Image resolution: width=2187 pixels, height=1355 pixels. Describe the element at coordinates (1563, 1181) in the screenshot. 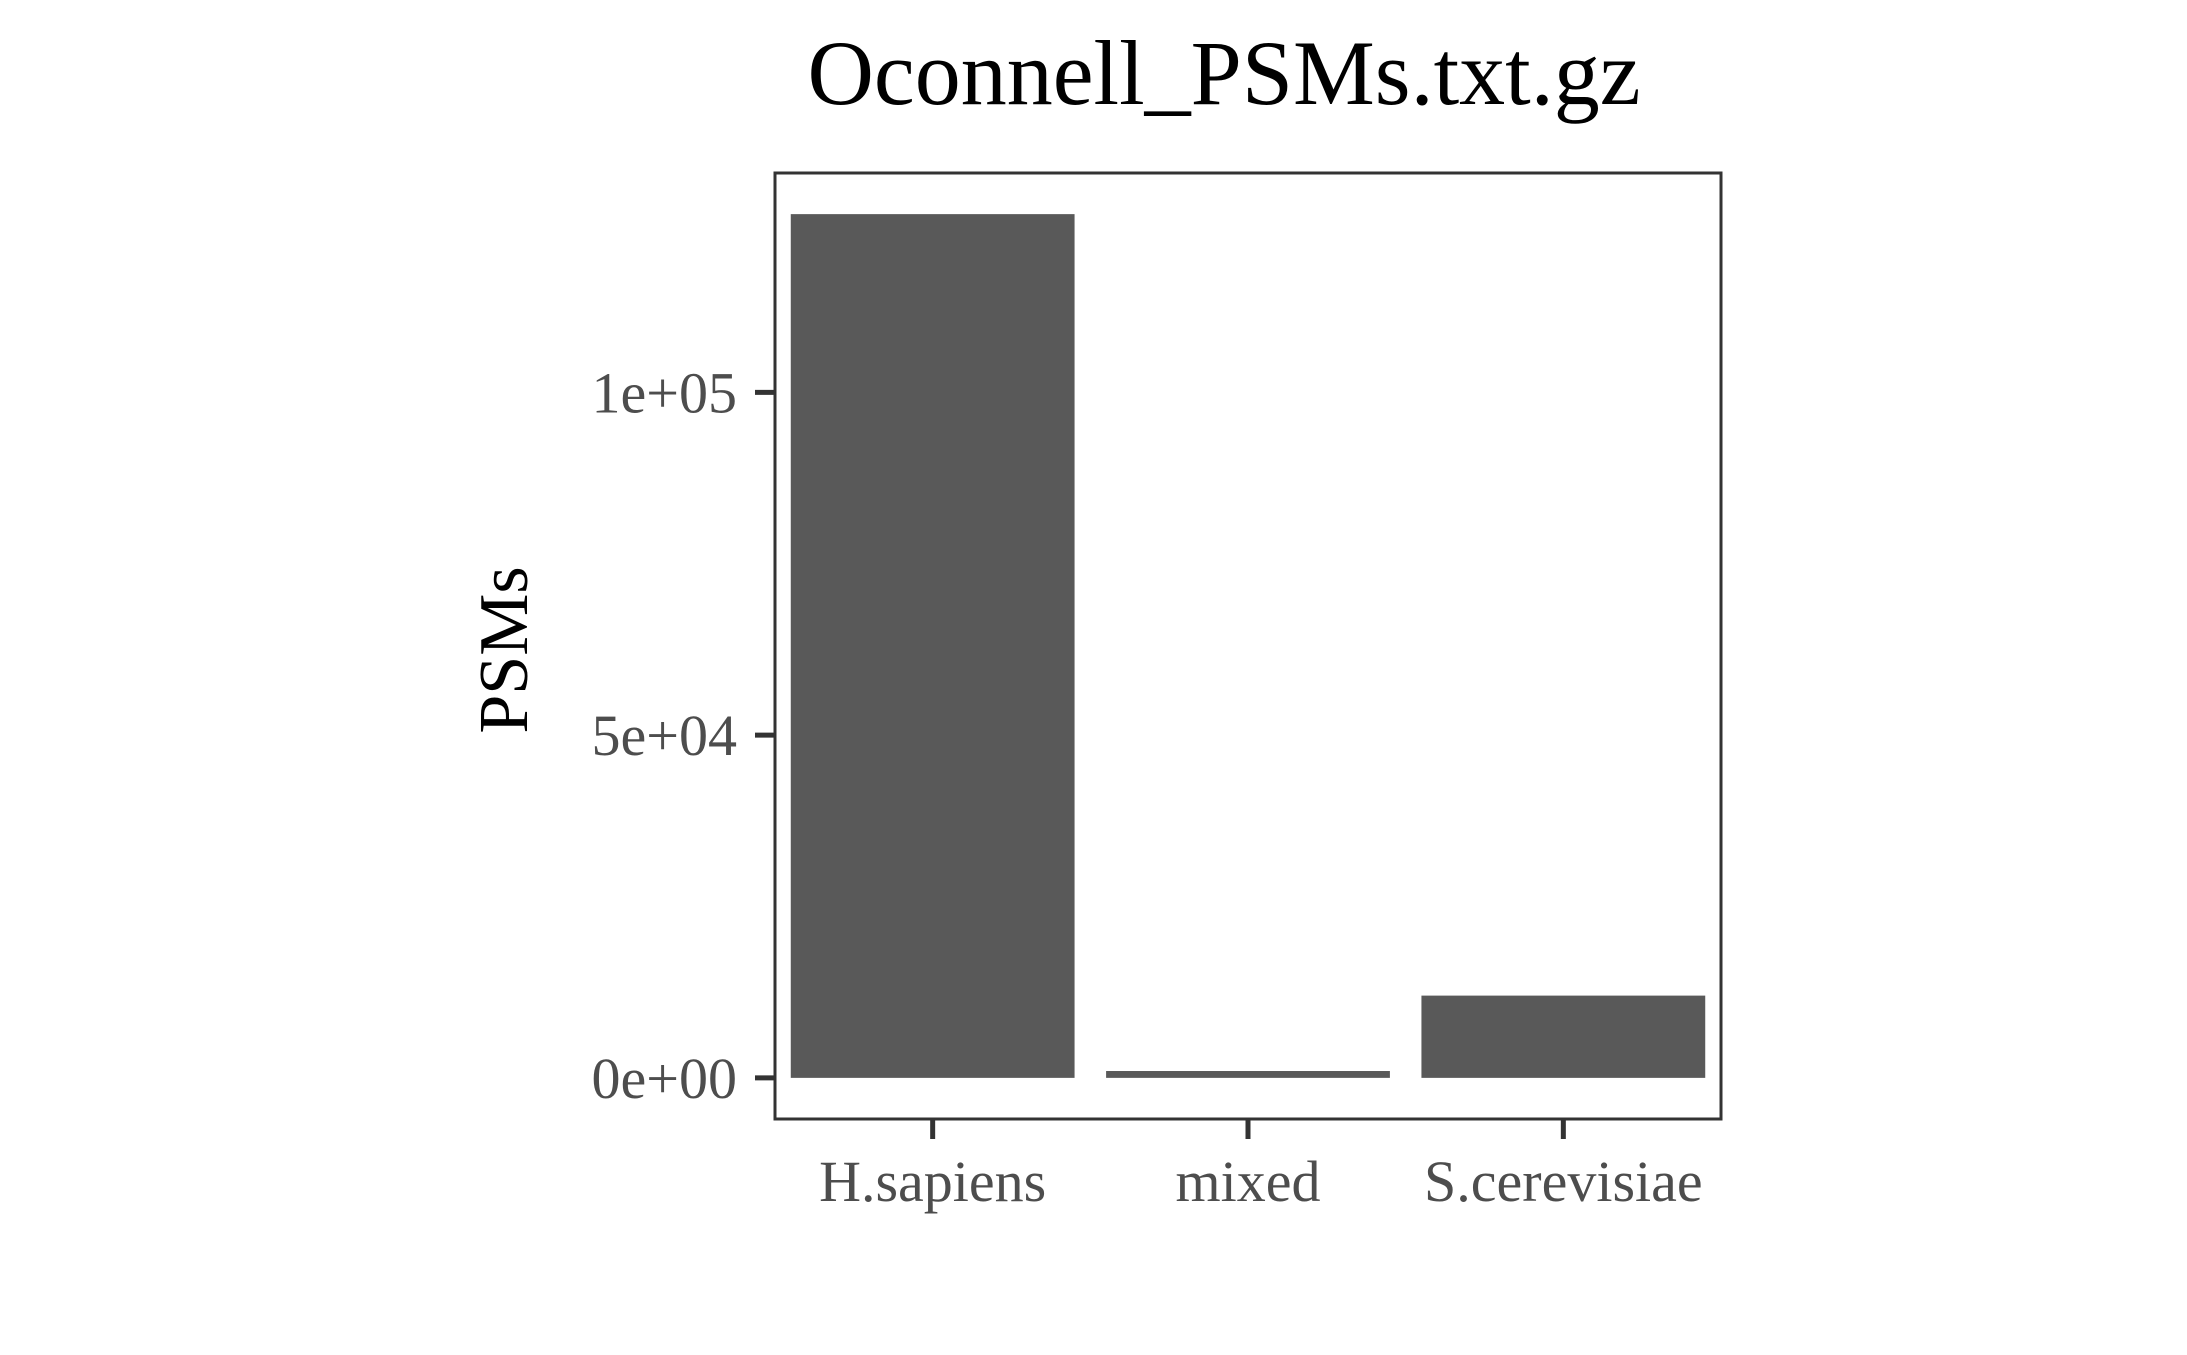

I see `x-tick-label: S.cerevisiae` at that location.